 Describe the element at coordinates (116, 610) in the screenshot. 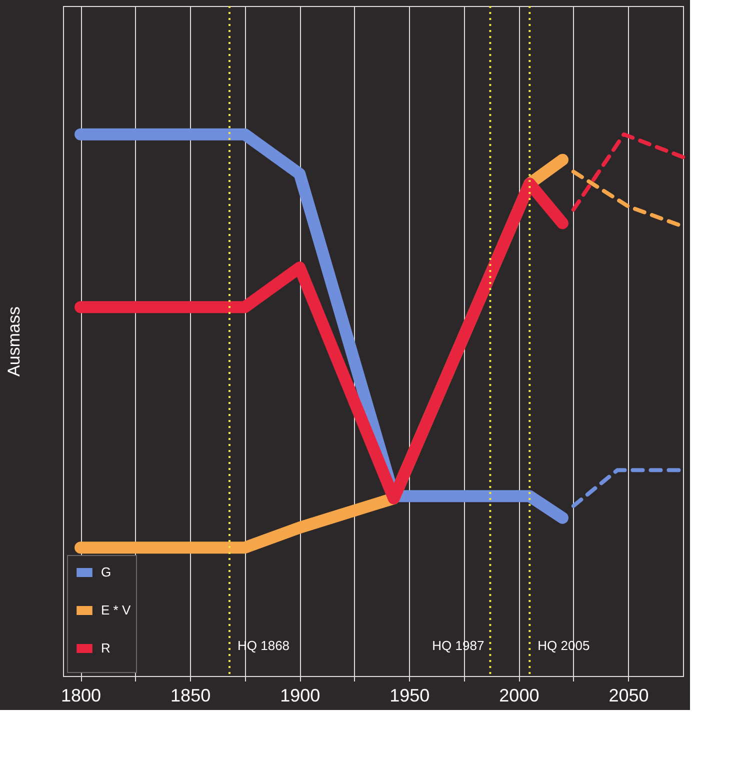

I see `legend-label: E * V` at that location.